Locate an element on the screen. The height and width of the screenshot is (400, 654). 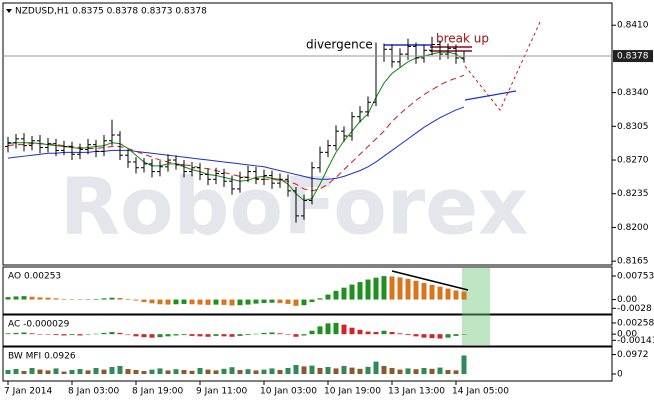
y-tick-label: 0.8235 is located at coordinates (633, 194).